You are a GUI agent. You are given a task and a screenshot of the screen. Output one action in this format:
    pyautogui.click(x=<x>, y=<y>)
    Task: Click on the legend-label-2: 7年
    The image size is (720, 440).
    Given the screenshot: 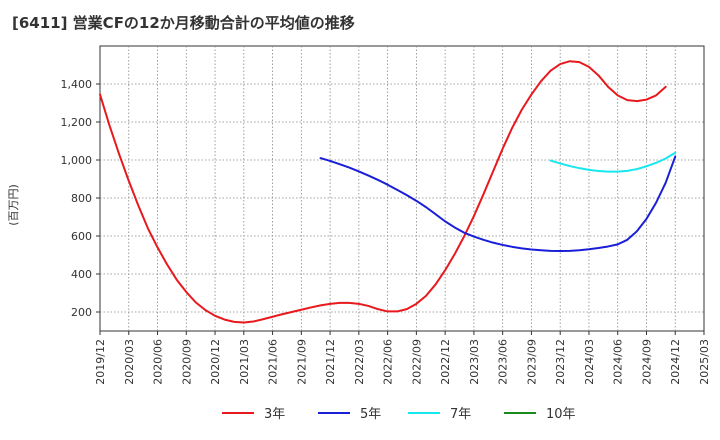 What is the action you would take?
    pyautogui.click(x=460, y=414)
    